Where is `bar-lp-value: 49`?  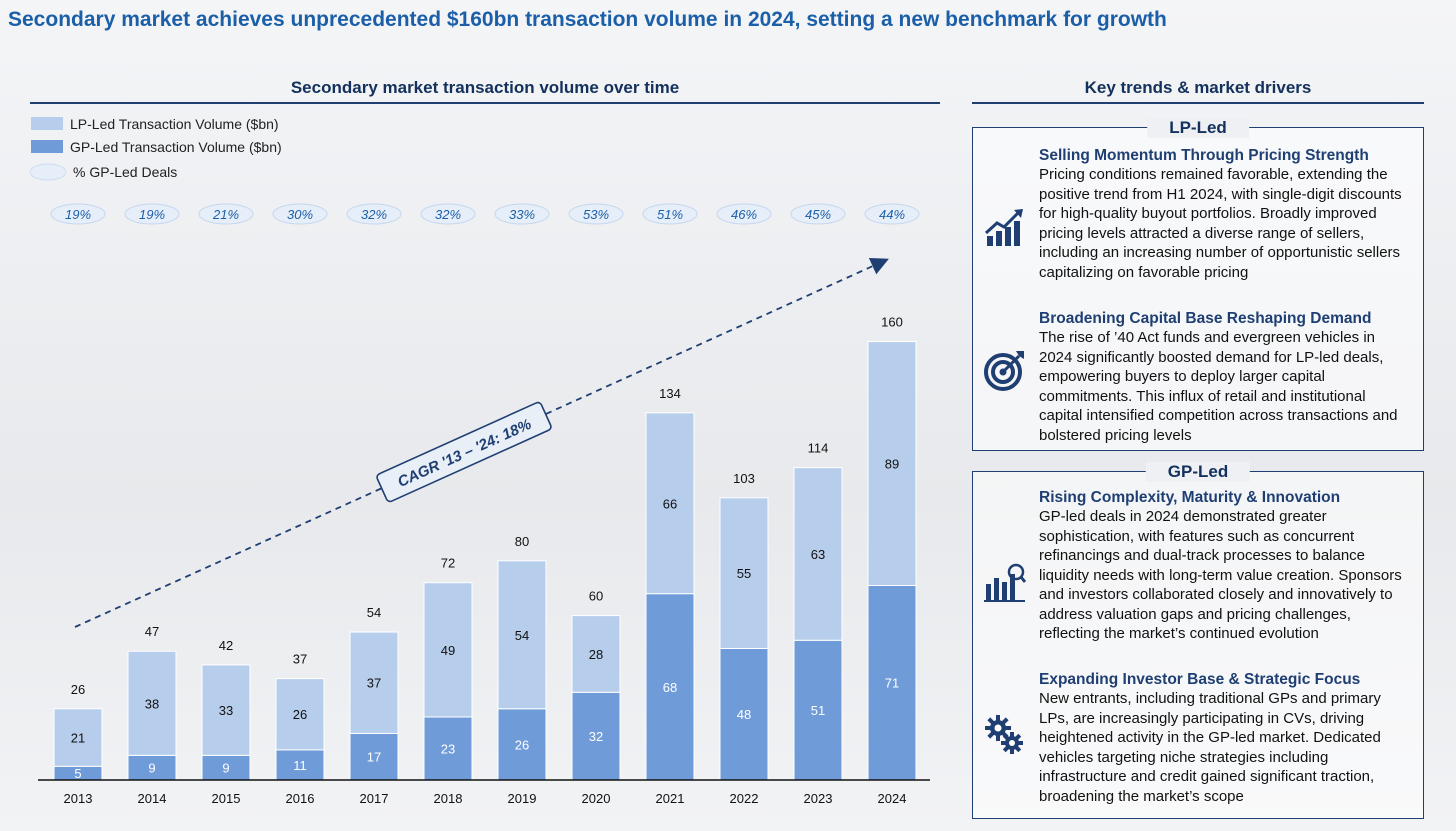
bar-lp-value: 49 is located at coordinates (448, 650).